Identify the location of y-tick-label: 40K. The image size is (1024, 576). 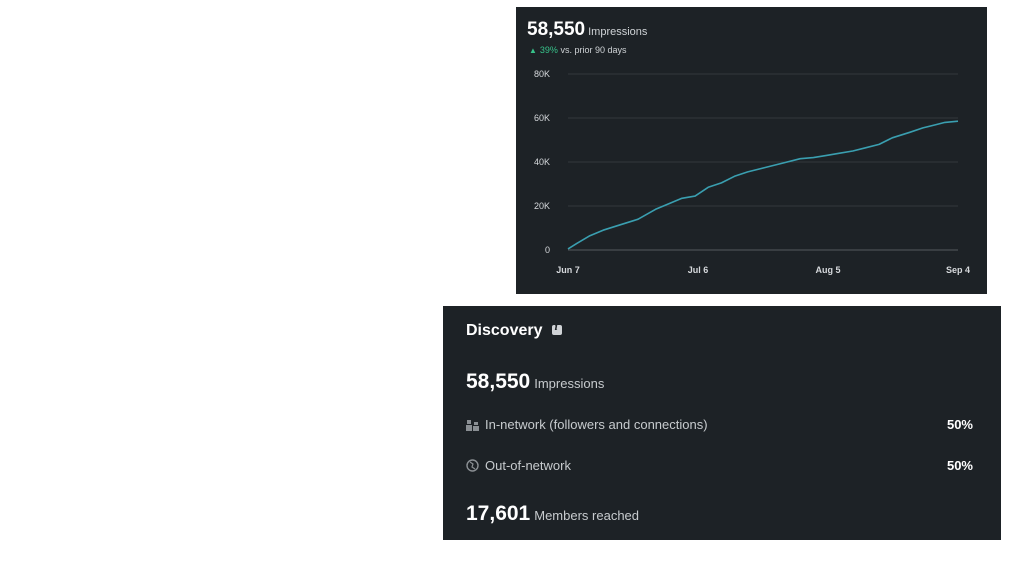
(542, 162).